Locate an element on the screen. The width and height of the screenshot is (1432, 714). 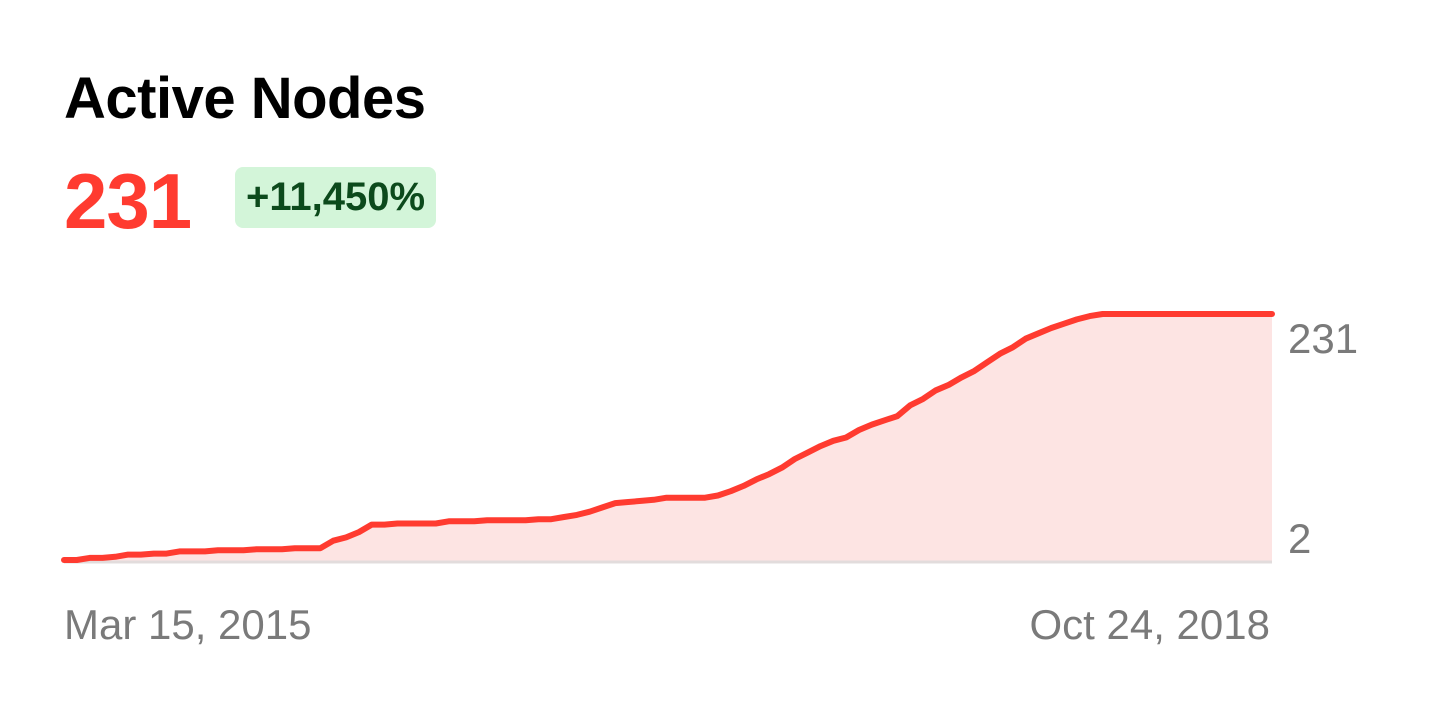
x-tick-end: Oct 24, 2018 is located at coordinates (1150, 624).